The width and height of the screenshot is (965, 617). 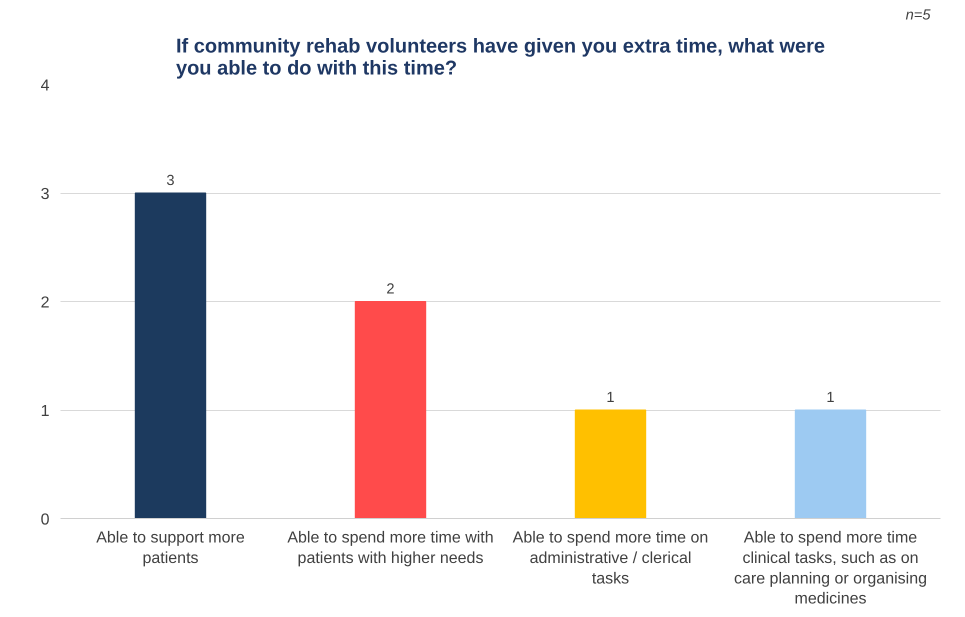 I want to click on x-tick-label: Able to support more patients, so click(x=170, y=548).